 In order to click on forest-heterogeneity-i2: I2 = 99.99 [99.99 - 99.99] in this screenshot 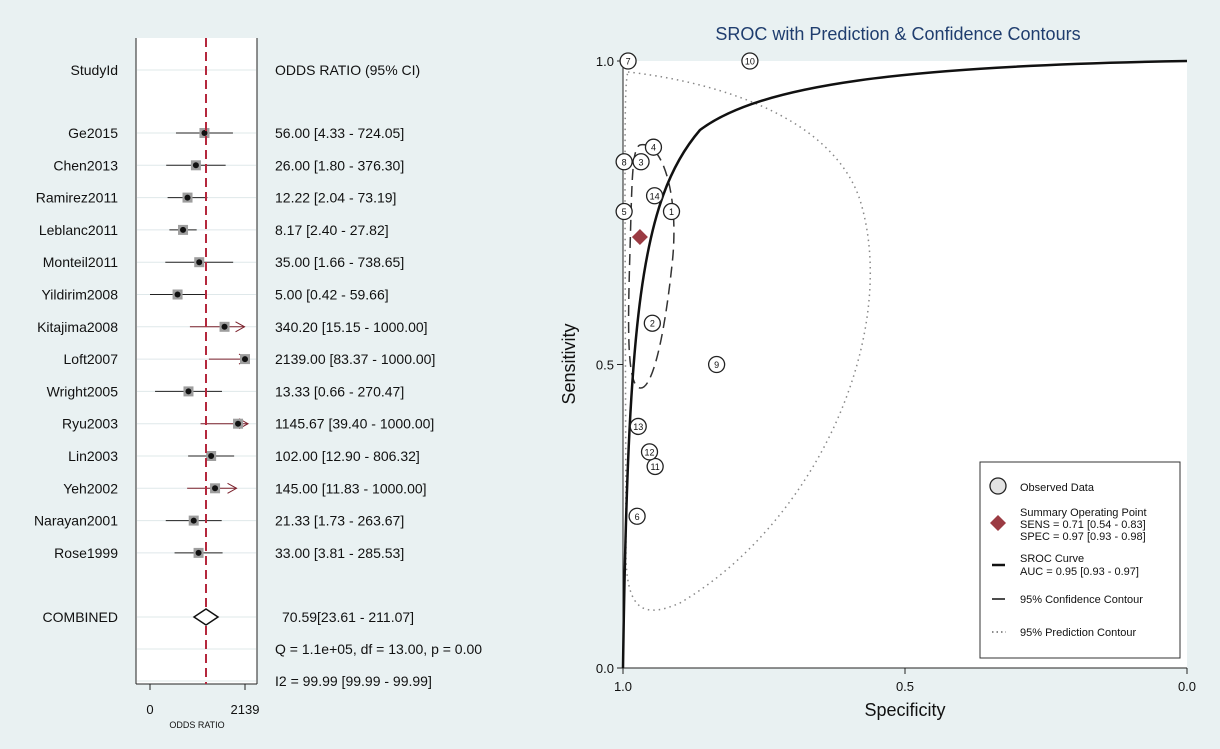, I will do `click(353, 681)`.